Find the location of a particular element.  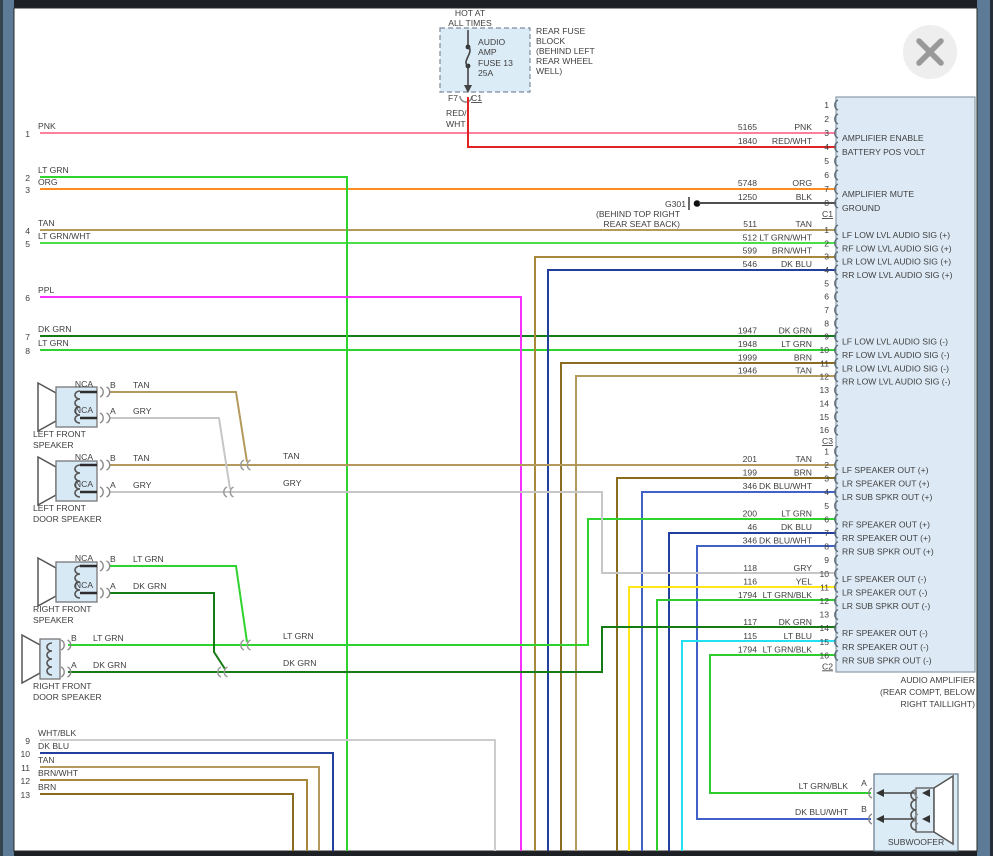

fuse-block-box is located at coordinates (485, 60).